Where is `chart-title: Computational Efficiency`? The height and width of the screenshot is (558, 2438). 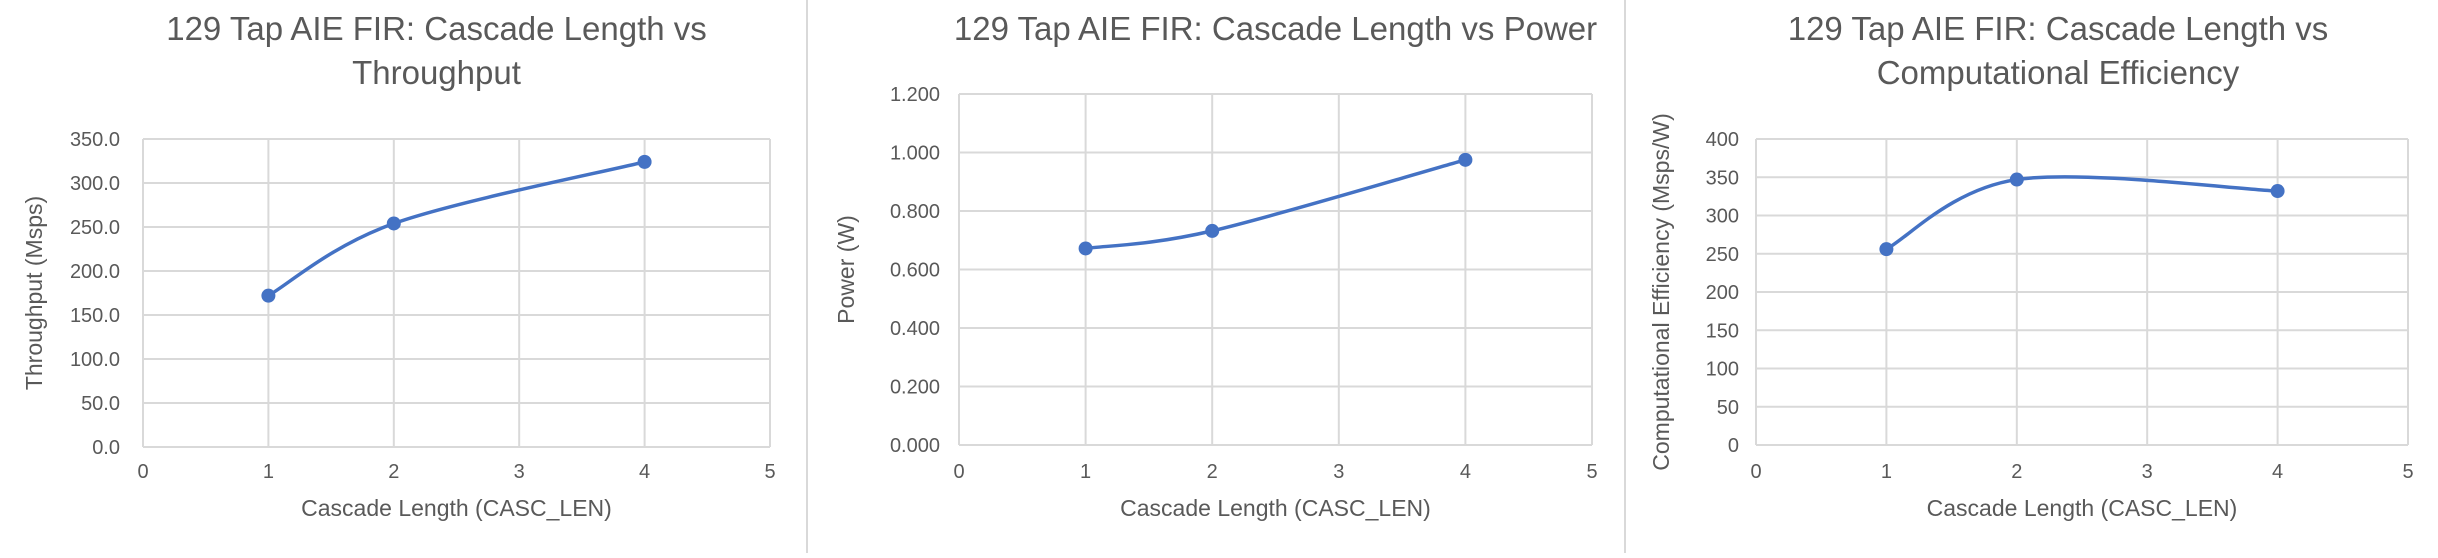
chart-title: Computational Efficiency is located at coordinates (2058, 72).